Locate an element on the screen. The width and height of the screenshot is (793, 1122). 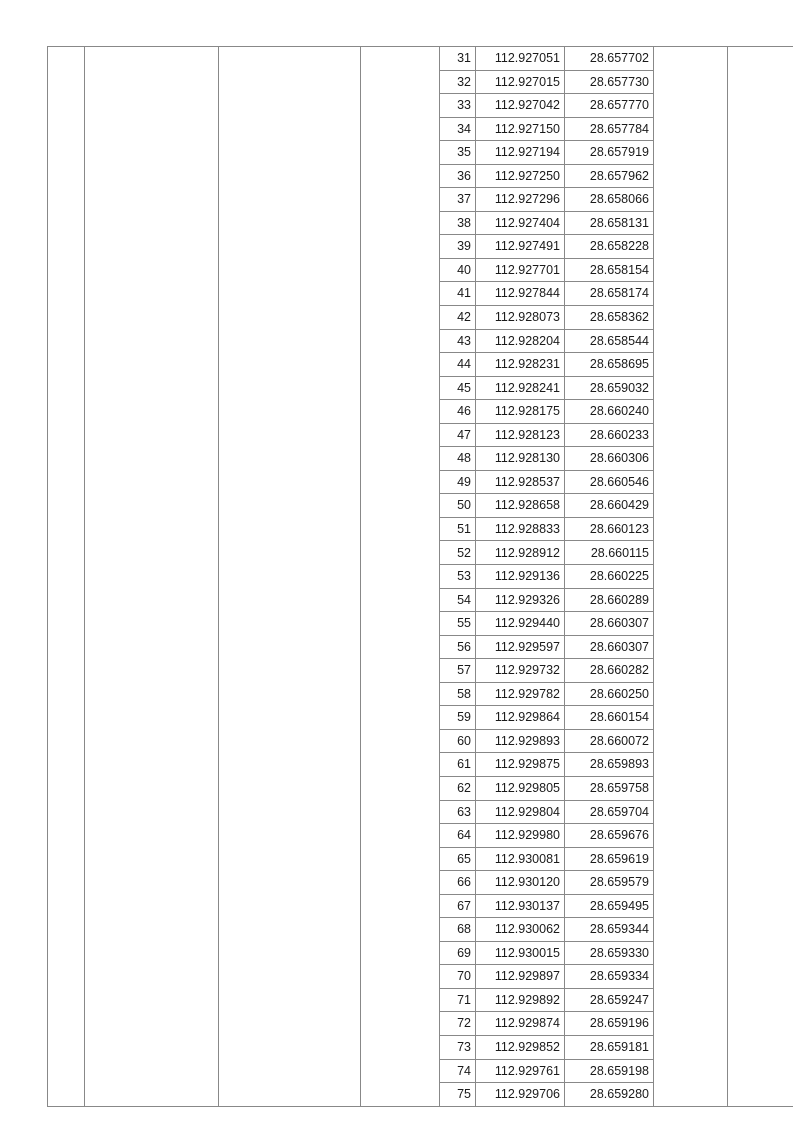
longitude-cell: 112.929597 is located at coordinates (520, 647).